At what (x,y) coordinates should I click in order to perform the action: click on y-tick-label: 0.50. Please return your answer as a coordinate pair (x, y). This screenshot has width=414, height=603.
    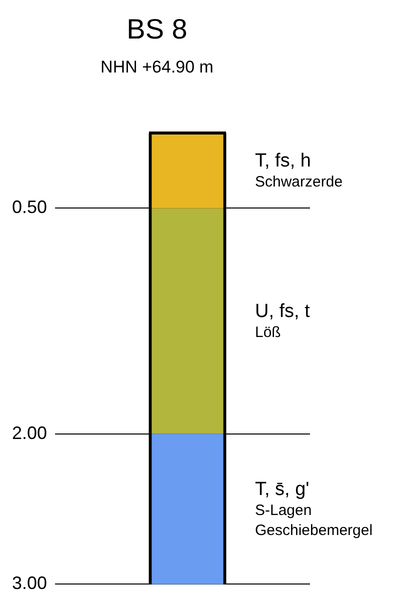
    Looking at the image, I should click on (30, 207).